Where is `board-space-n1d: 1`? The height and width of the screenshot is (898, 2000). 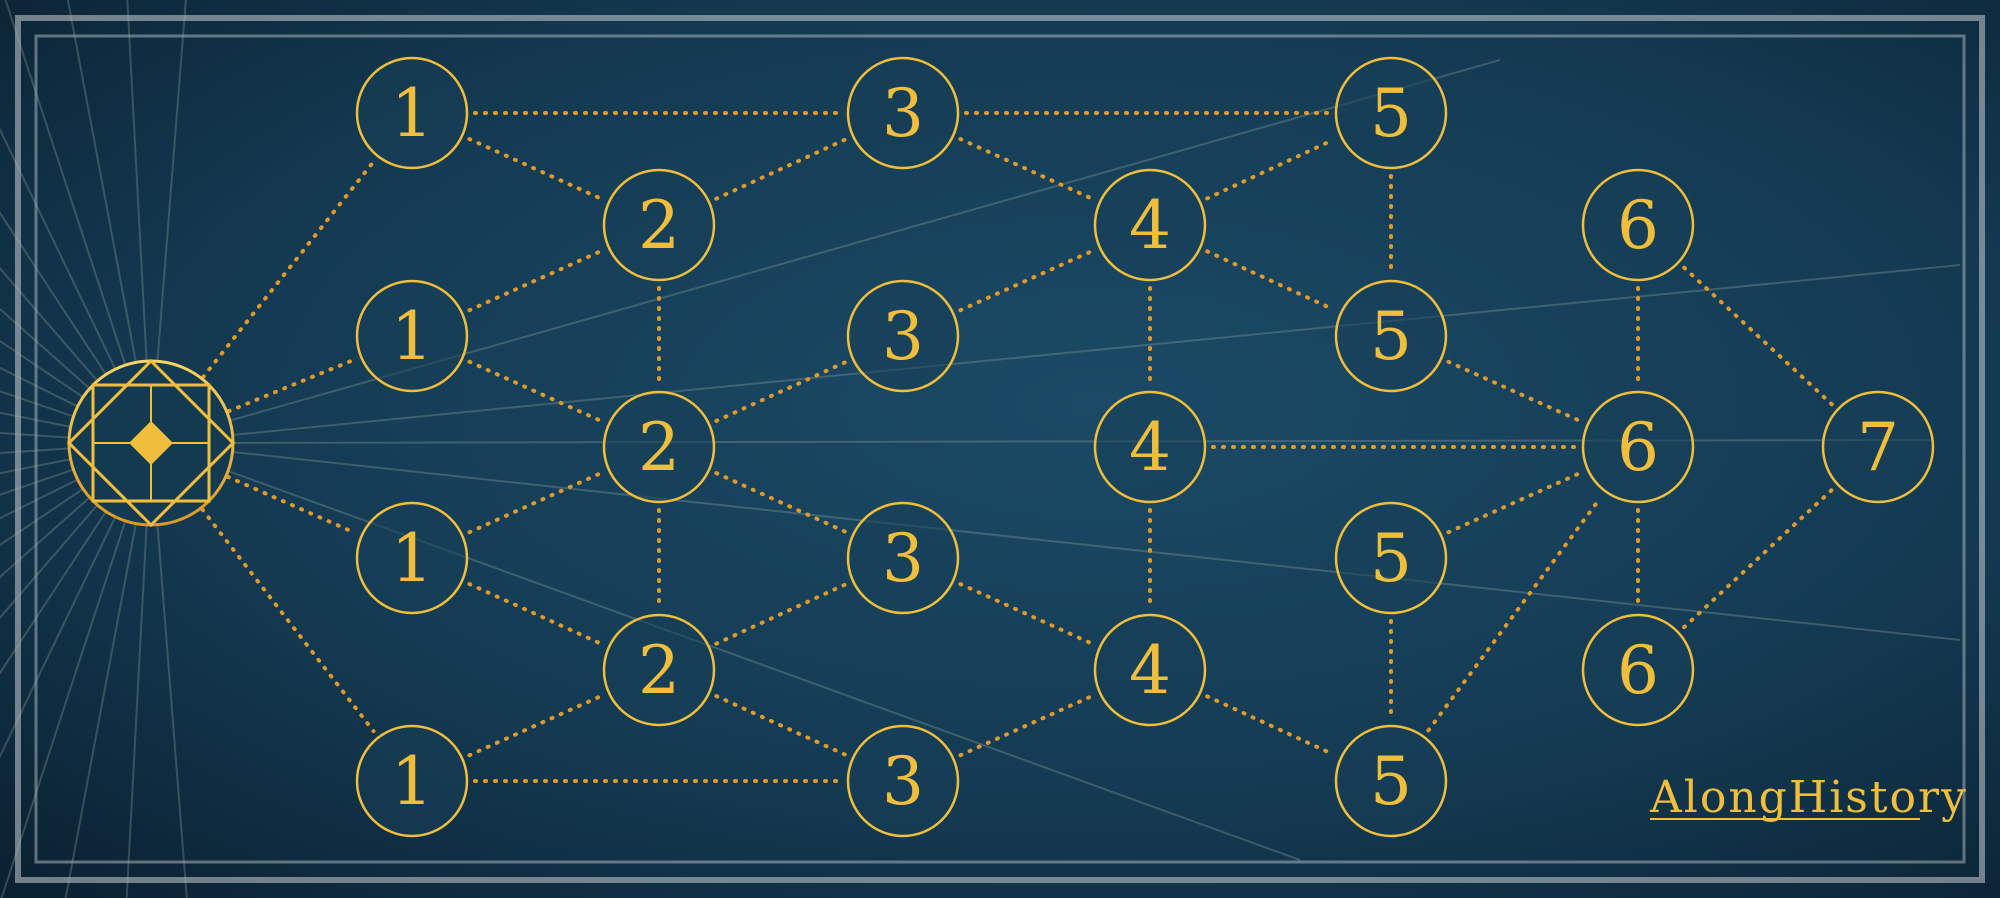 board-space-n1d: 1 is located at coordinates (412, 781).